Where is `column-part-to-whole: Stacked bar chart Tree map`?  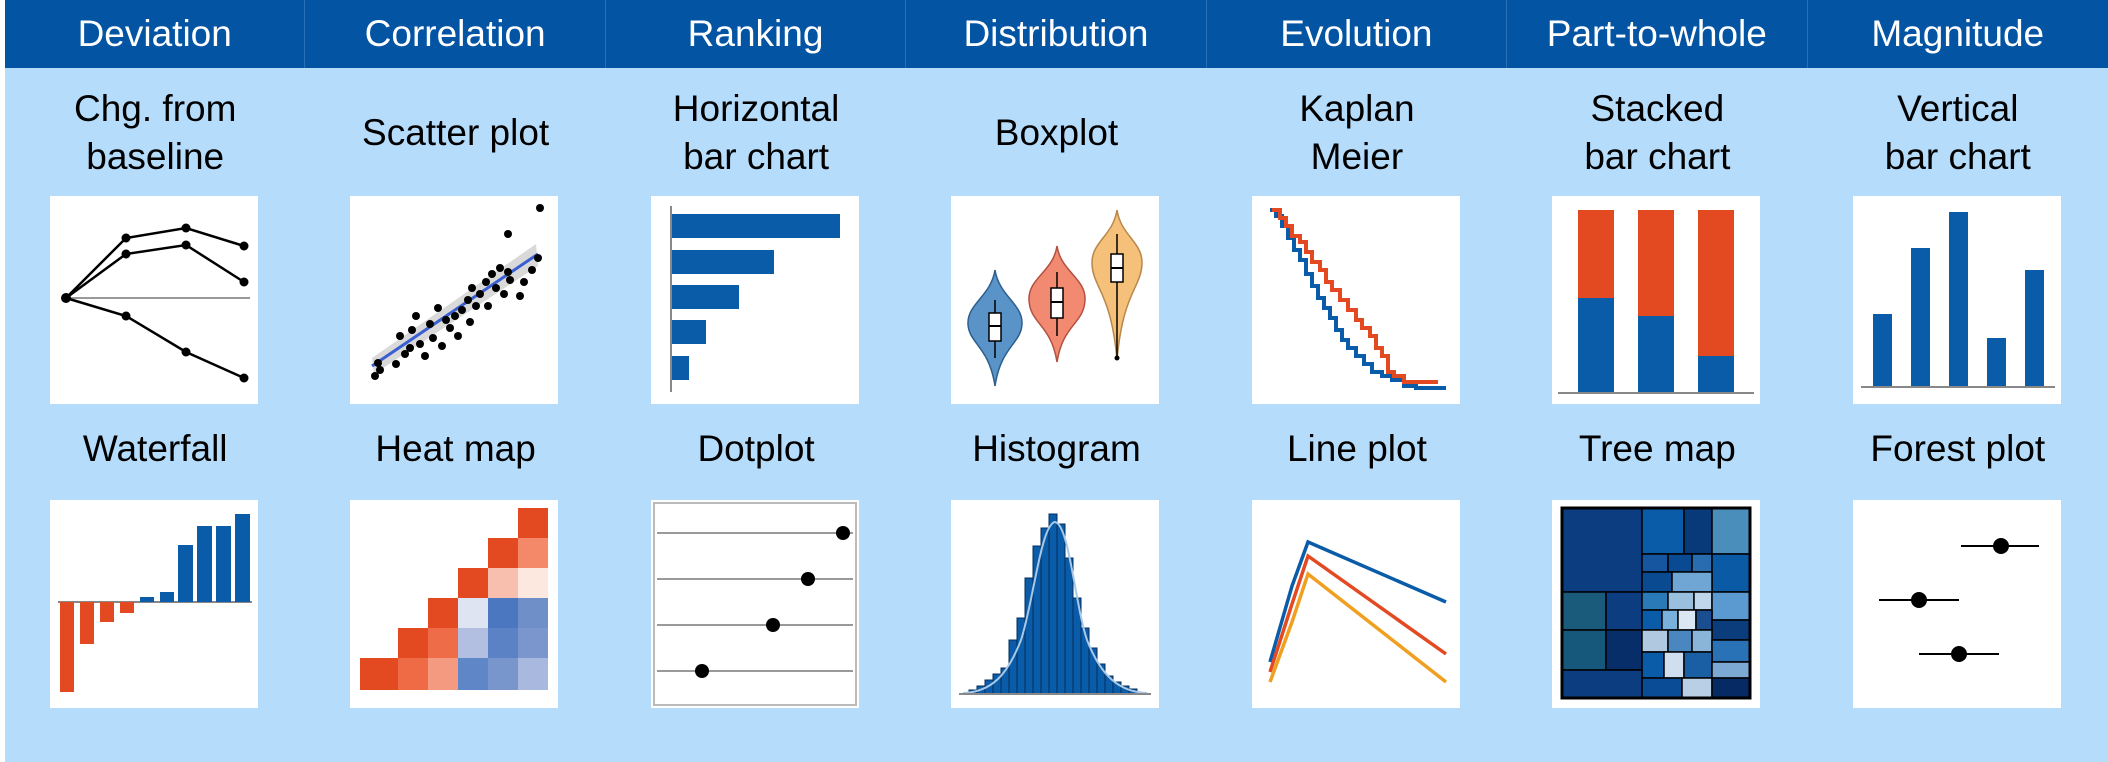 column-part-to-whole: Stacked bar chart Tree map is located at coordinates (1657, 415).